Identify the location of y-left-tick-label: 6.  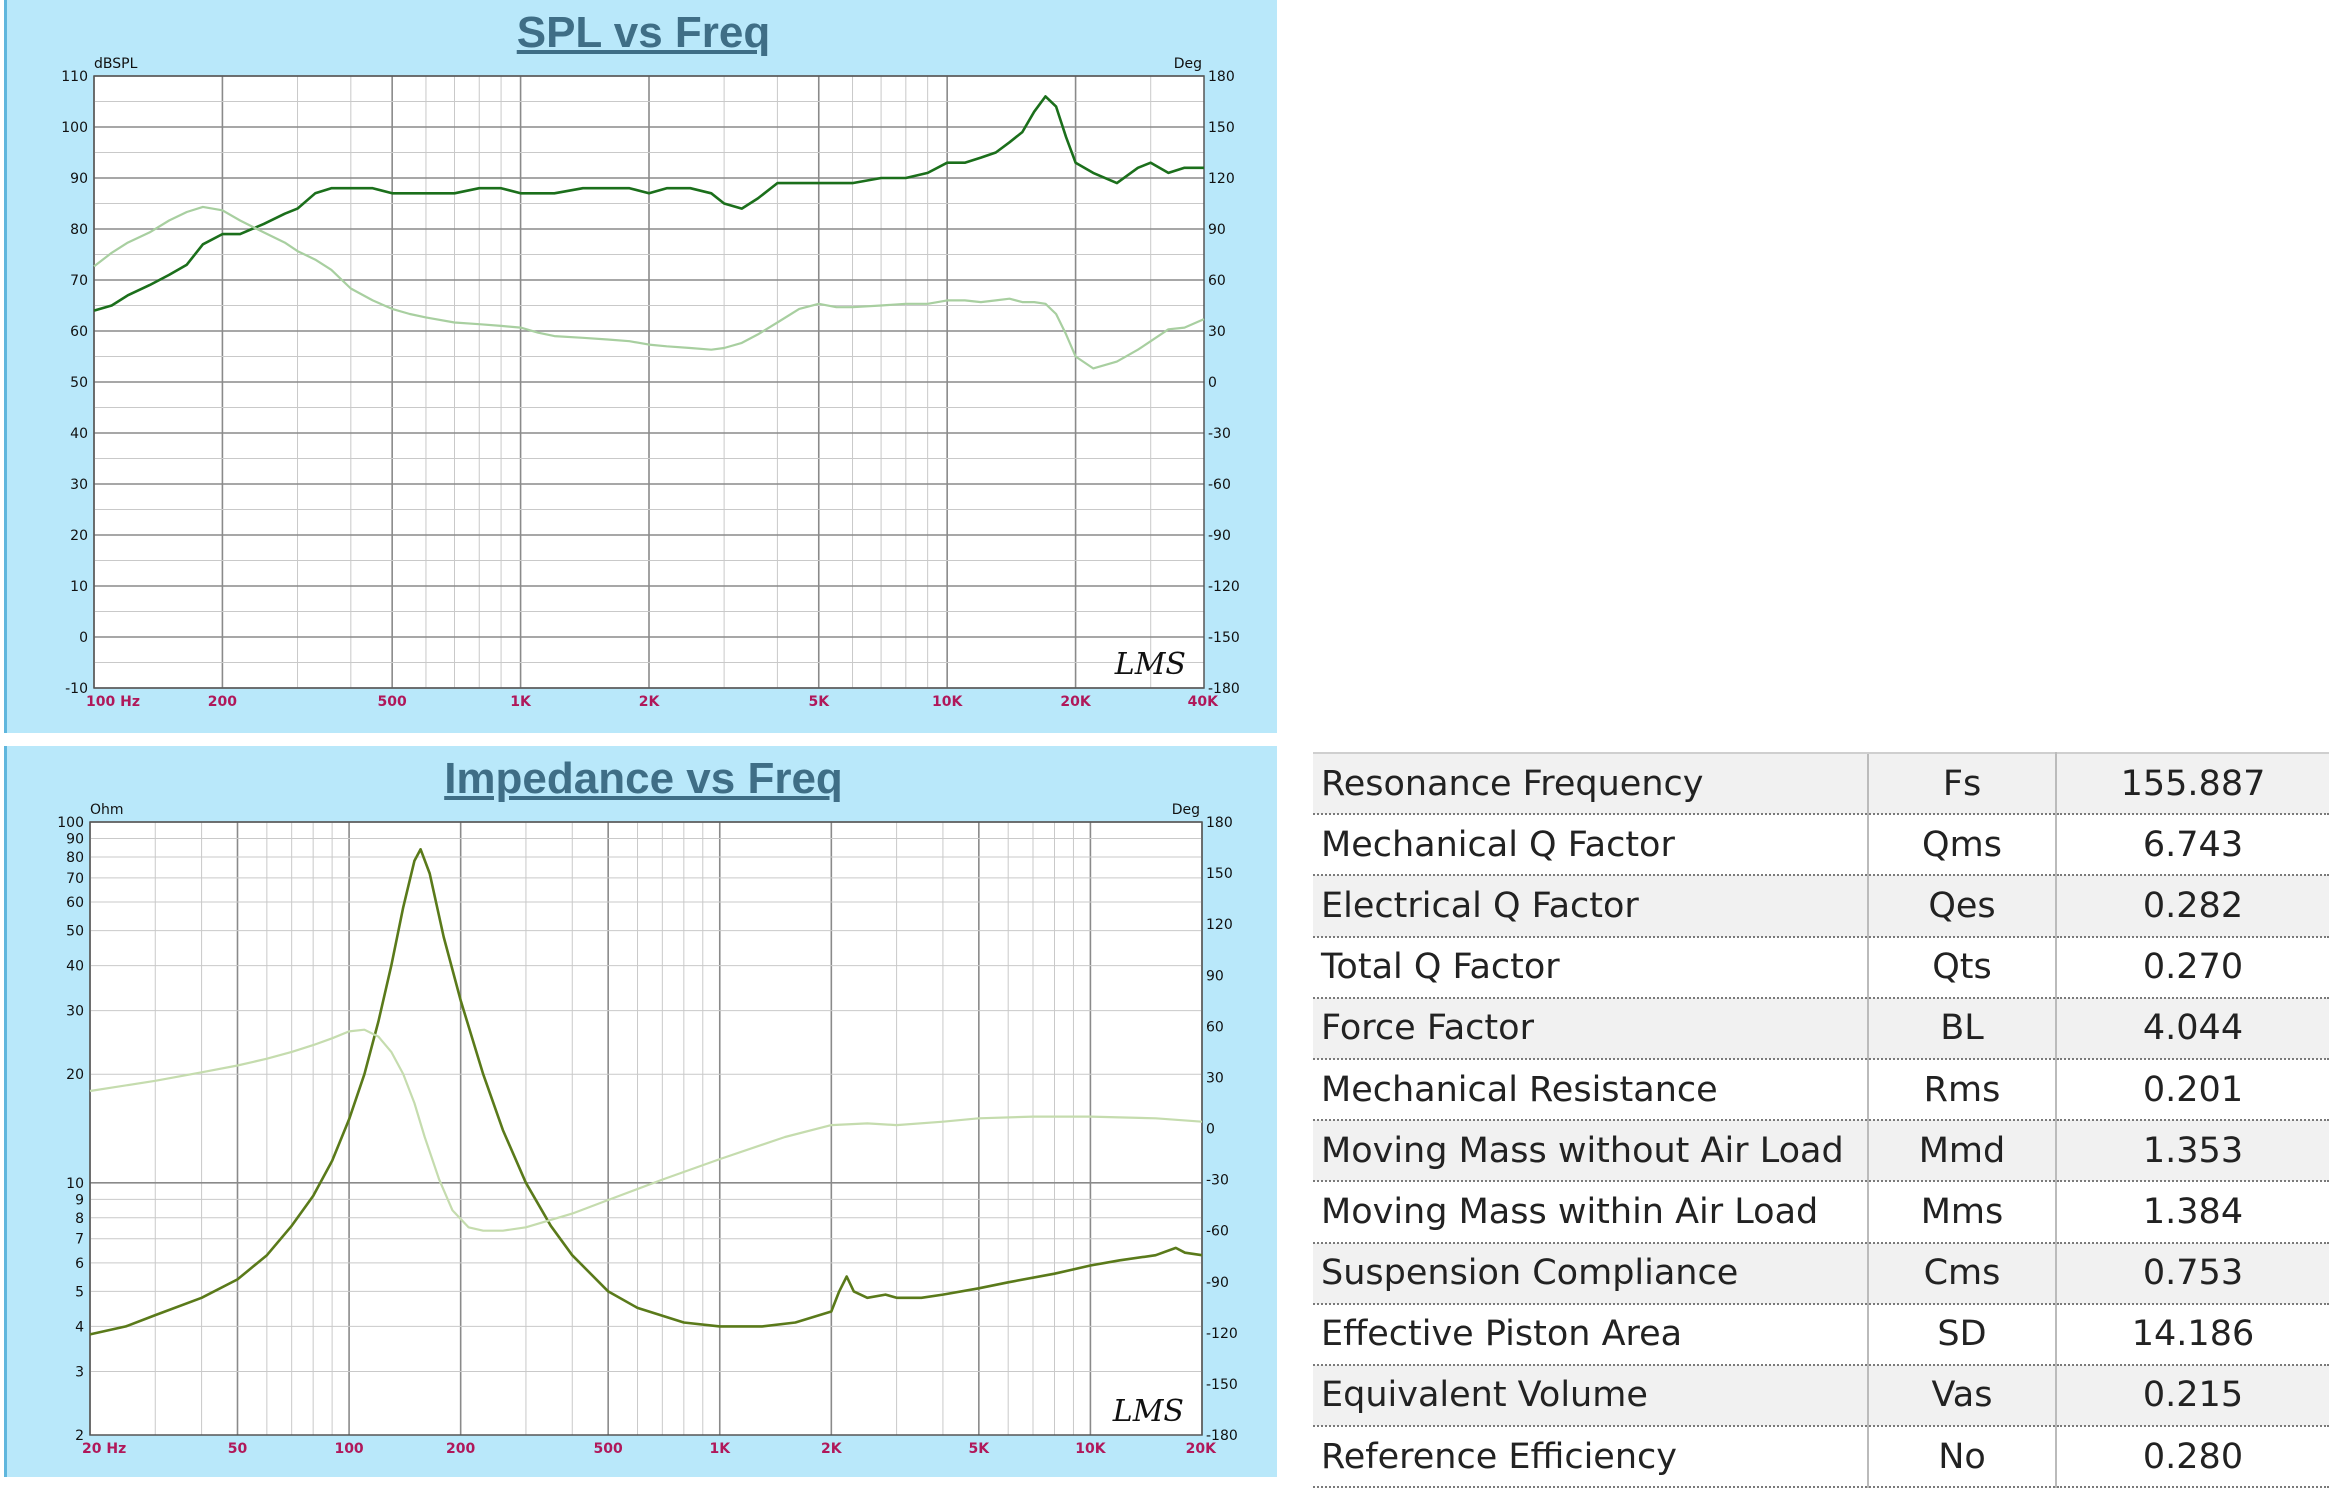
(79, 1264).